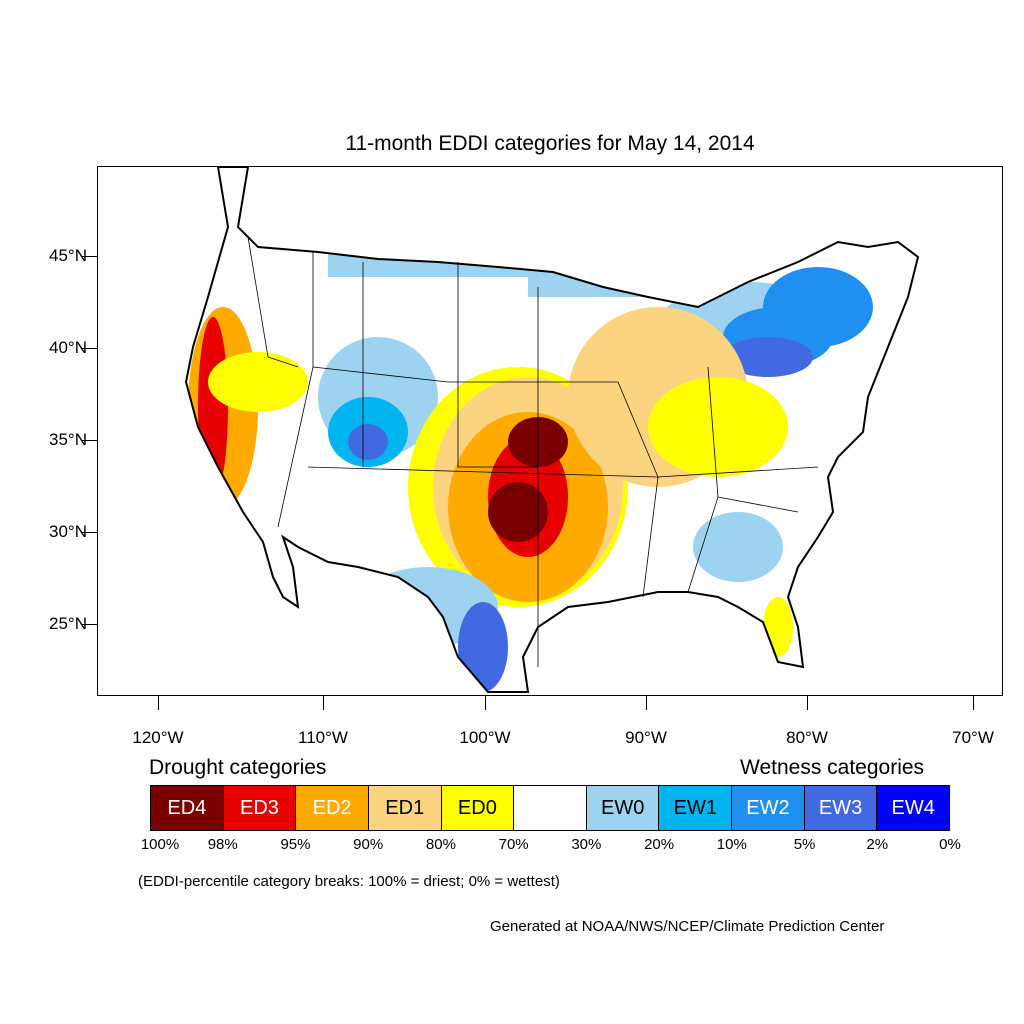 The width and height of the screenshot is (1024, 1024). Describe the element at coordinates (485, 737) in the screenshot. I see `lon-label-100: 100°W` at that location.